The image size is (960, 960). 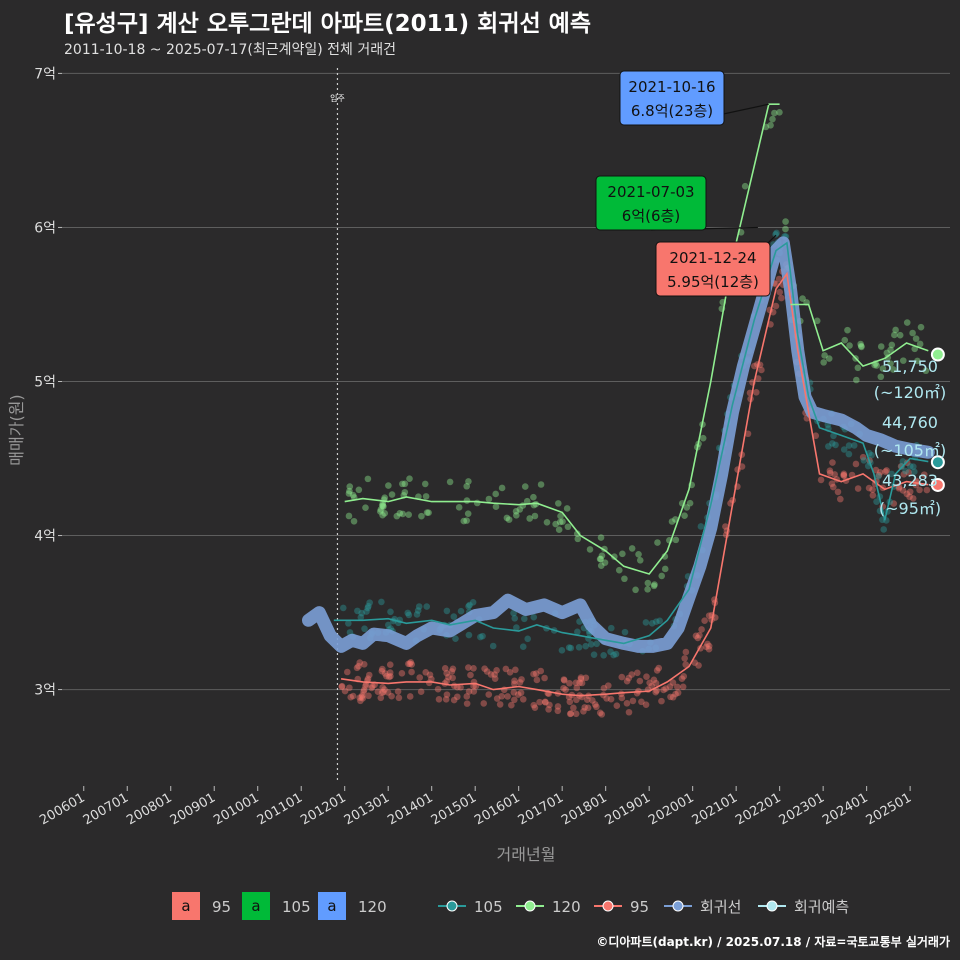 What do you see at coordinates (910, 450) in the screenshot?
I see `forecast-area-label: (~105㎡)` at bounding box center [910, 450].